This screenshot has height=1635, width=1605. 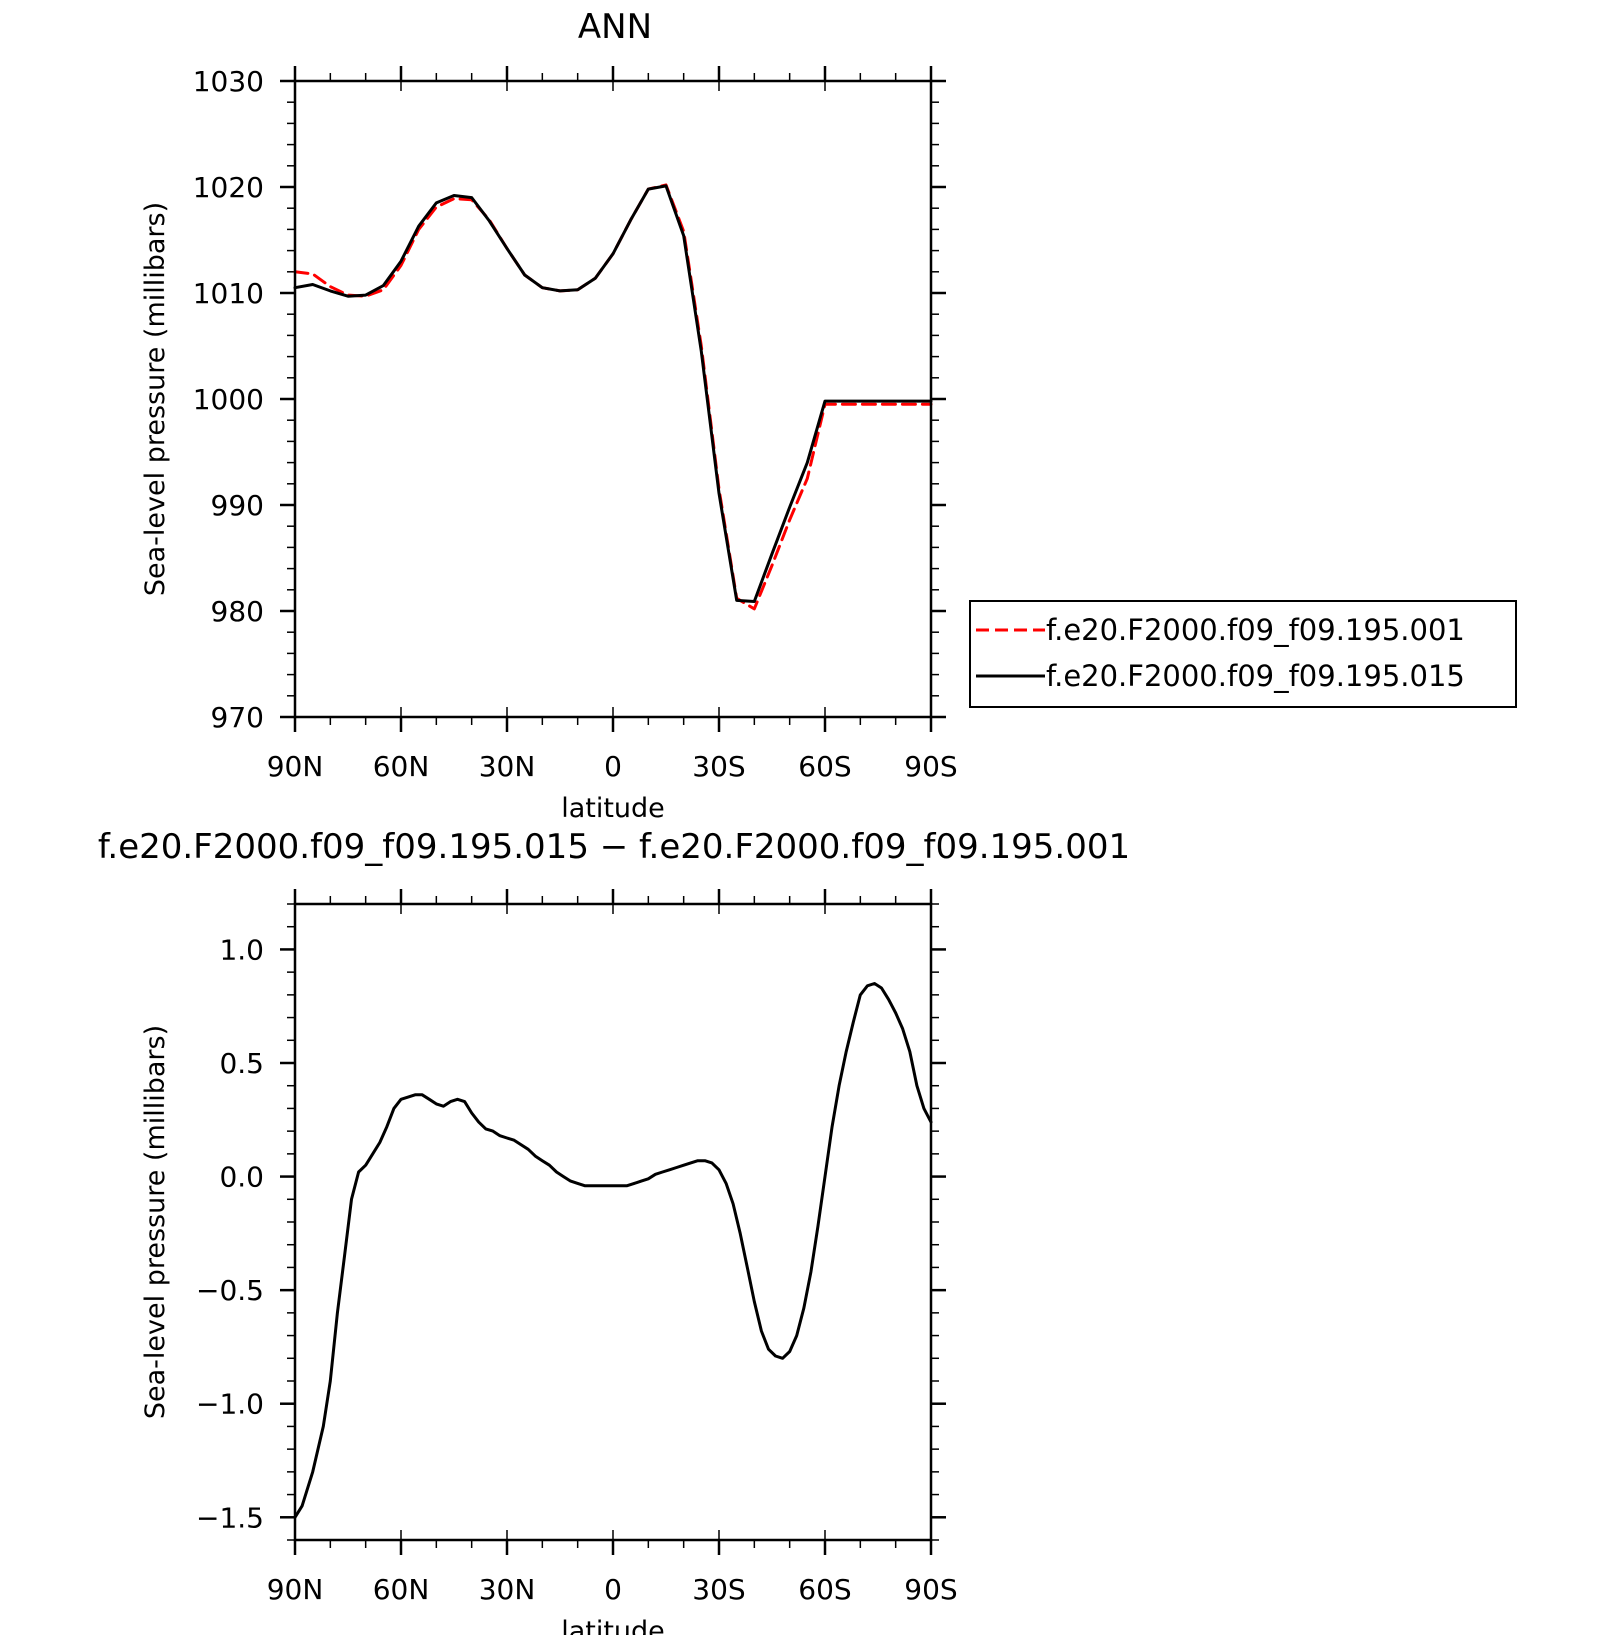 What do you see at coordinates (1255, 676) in the screenshot?
I see `legend-label-015: f.e20.F2000.f09_f09.195.015` at bounding box center [1255, 676].